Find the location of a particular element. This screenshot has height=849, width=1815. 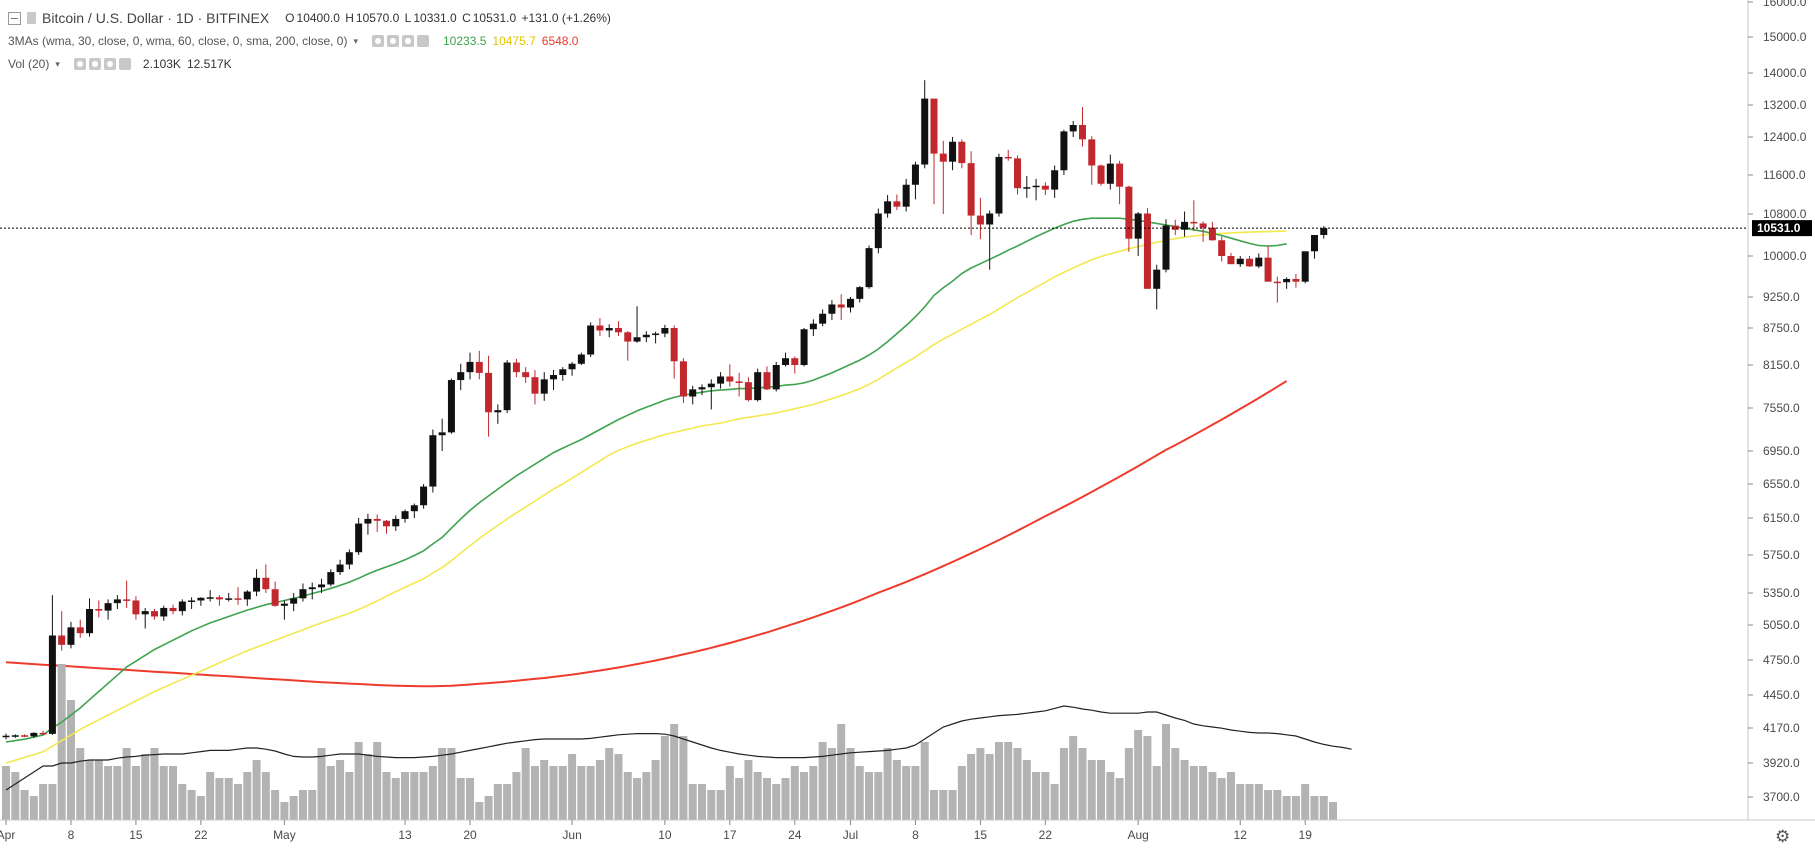

time-tick-label: 20 is located at coordinates (470, 835).